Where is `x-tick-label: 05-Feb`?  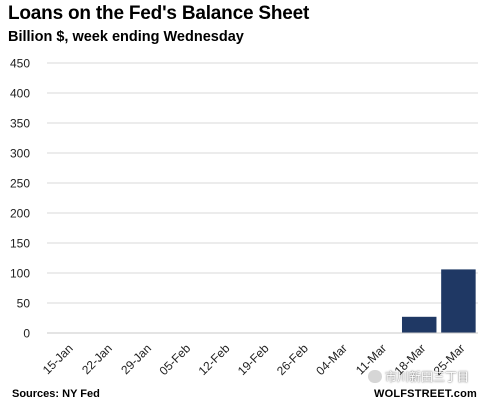
x-tick-label: 05-Feb is located at coordinates (174, 359).